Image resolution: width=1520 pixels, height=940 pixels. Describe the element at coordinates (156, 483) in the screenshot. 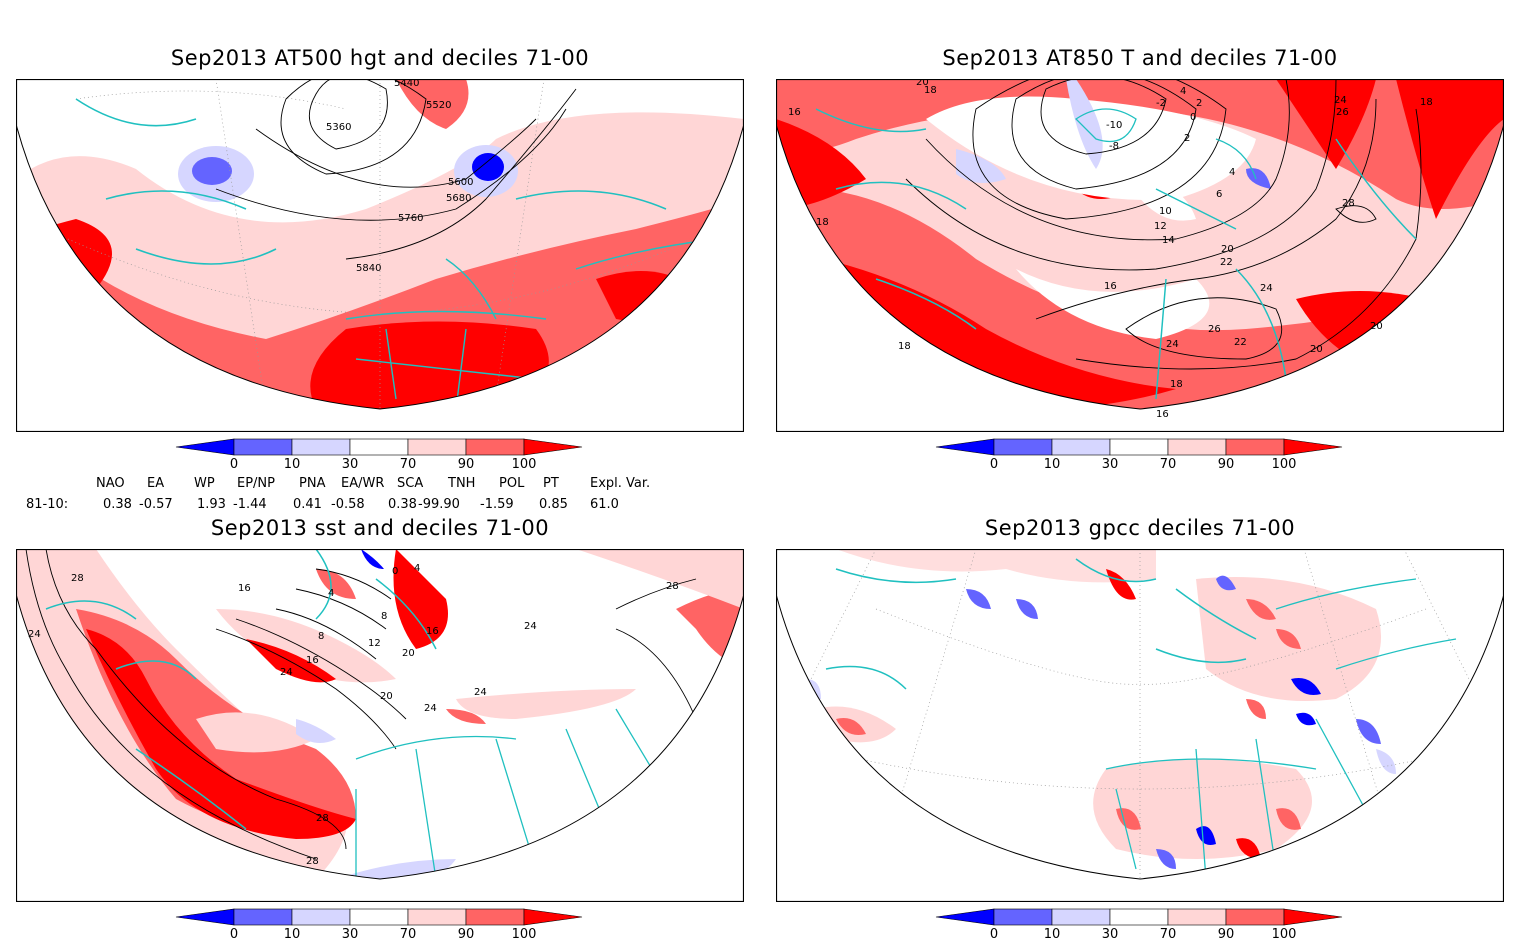

I see `tc-header: EA` at that location.